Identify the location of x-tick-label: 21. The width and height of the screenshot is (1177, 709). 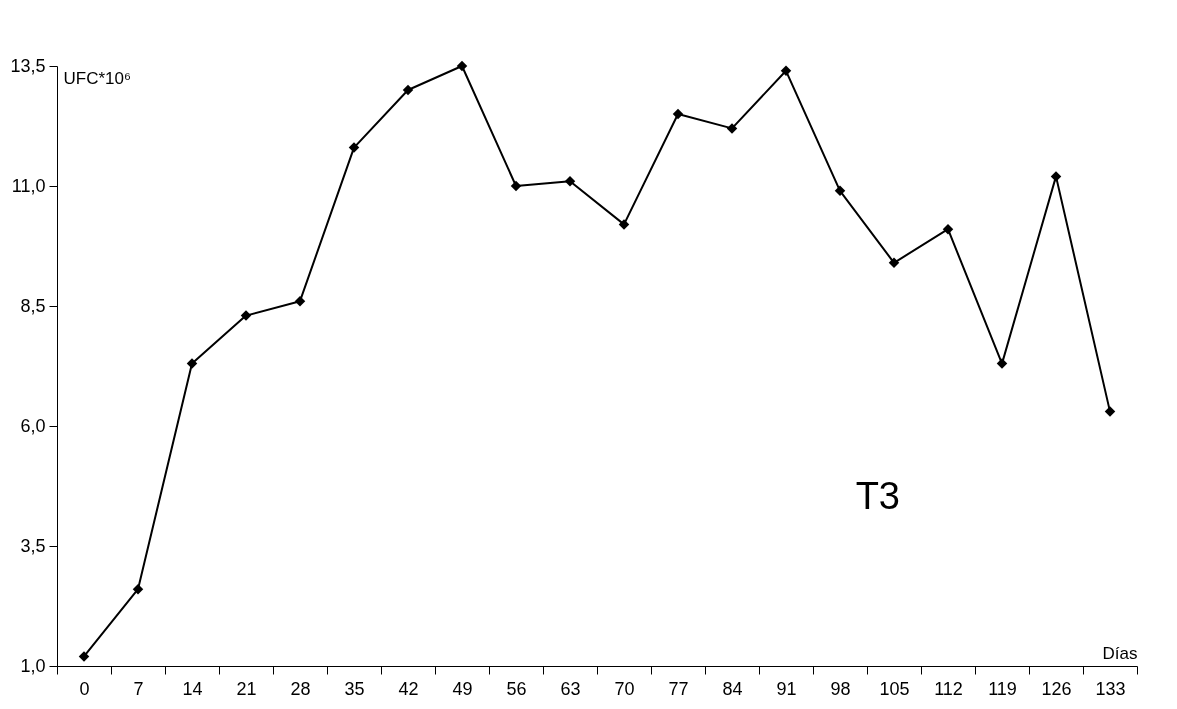
(246, 688).